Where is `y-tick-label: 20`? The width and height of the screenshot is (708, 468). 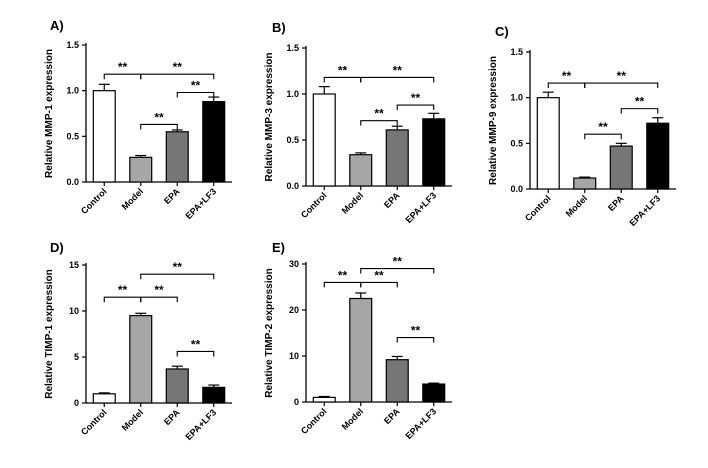
y-tick-label: 20 is located at coordinates (294, 310).